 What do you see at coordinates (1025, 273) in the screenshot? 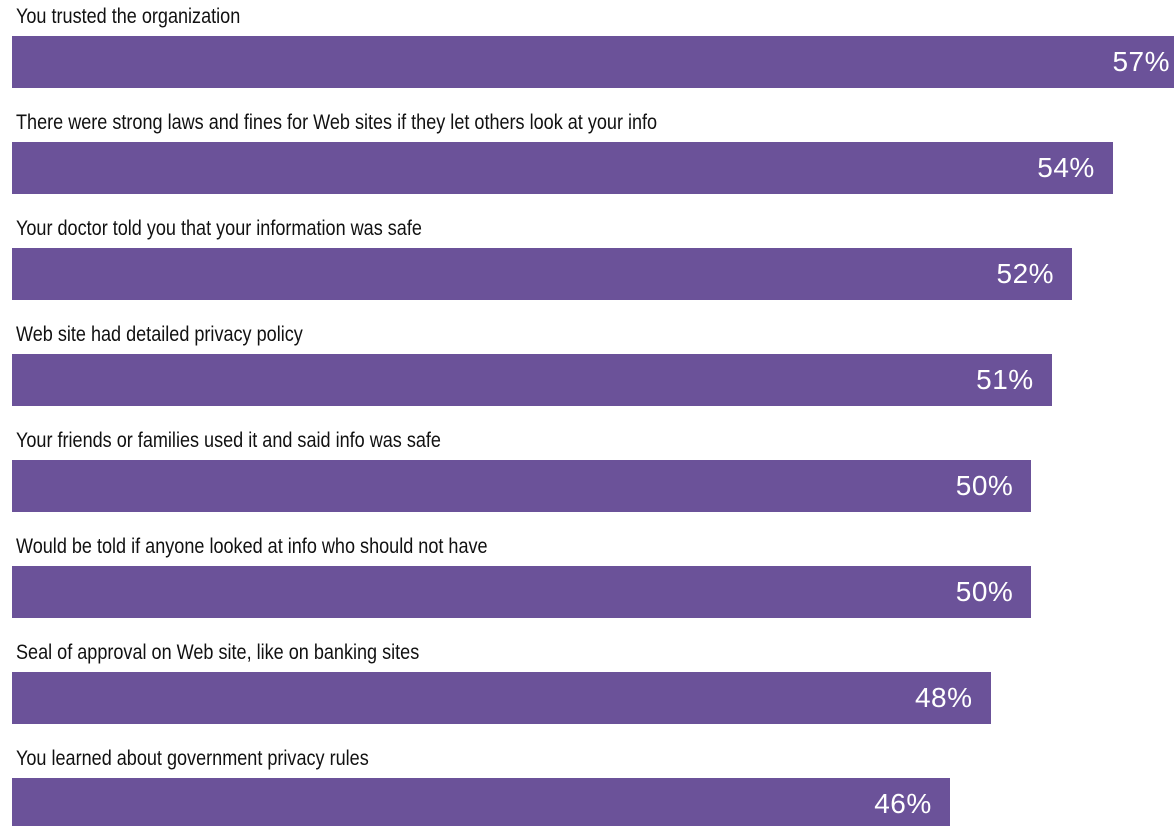
I see `bar-value-label: 52%` at bounding box center [1025, 273].